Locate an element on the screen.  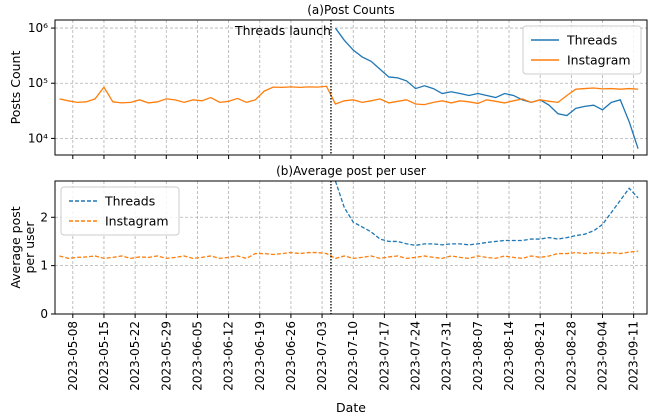
x-tick-label: 2023-09-11 is located at coordinates (634, 356).